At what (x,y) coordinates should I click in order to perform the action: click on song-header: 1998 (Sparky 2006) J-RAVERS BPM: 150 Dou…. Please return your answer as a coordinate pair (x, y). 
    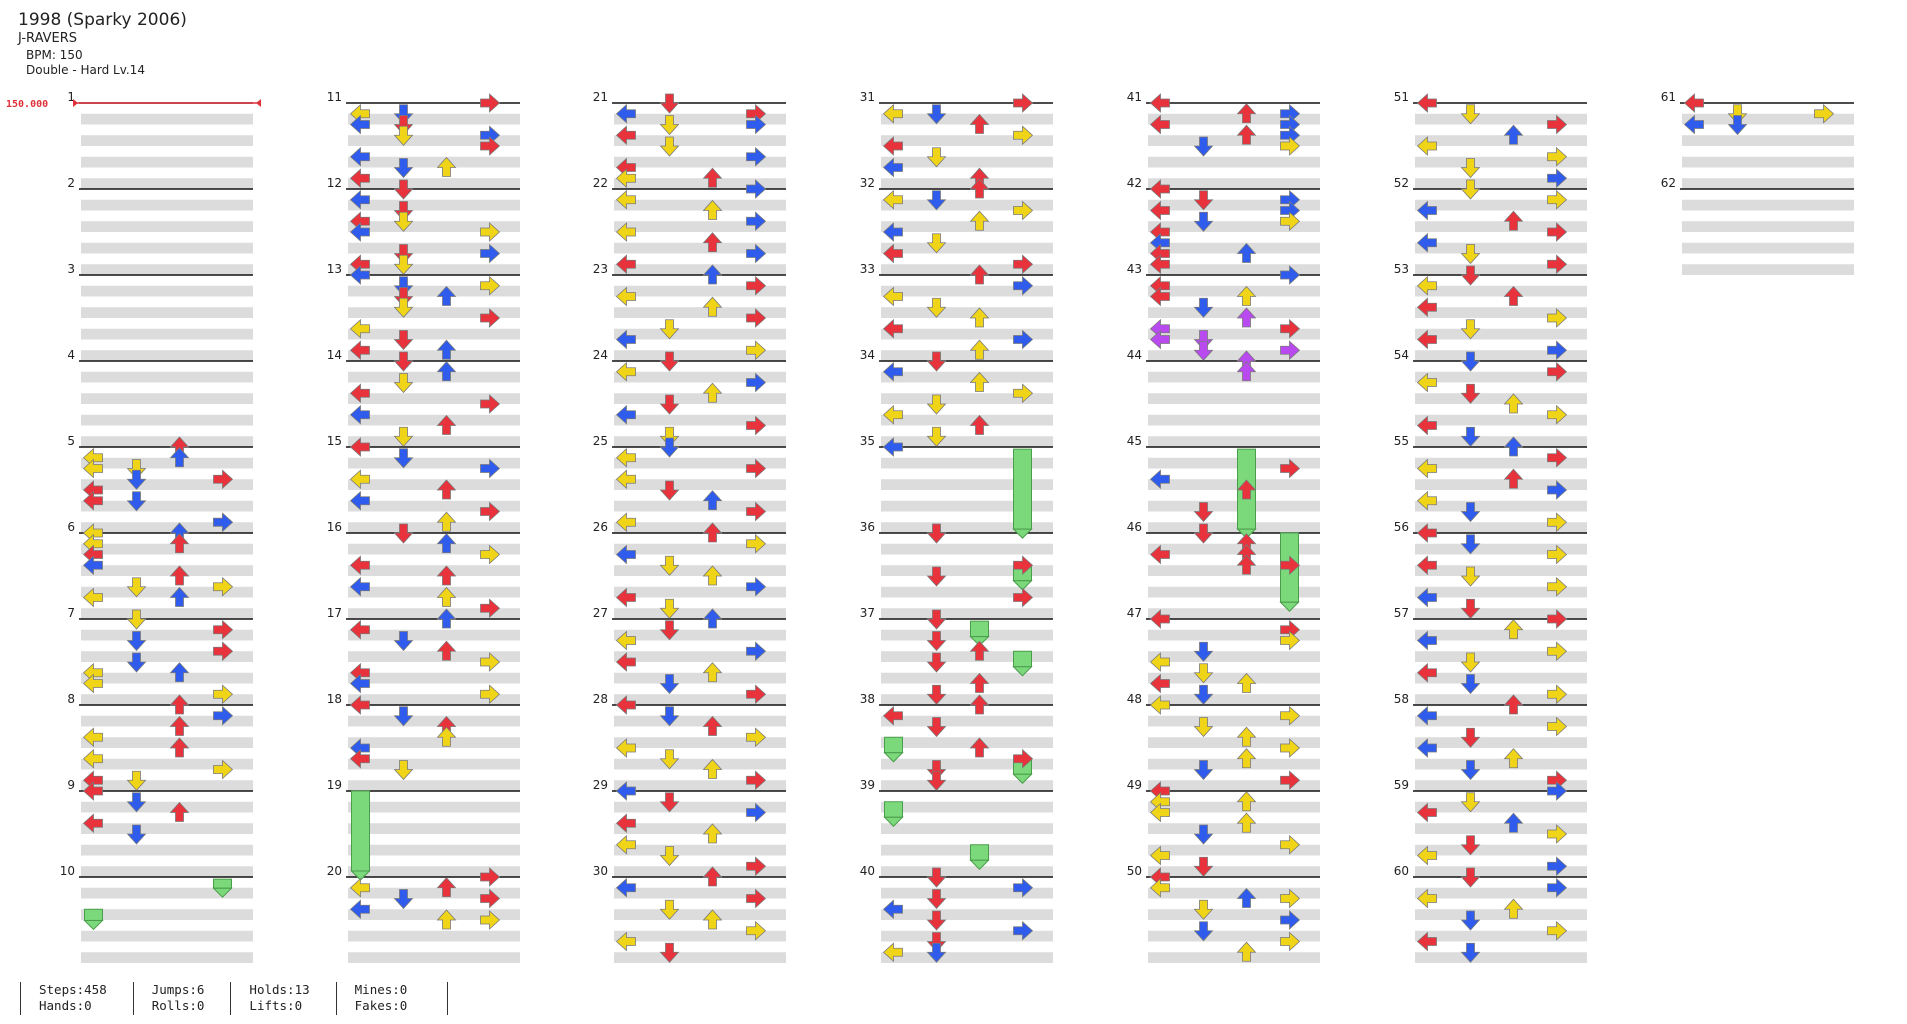
    Looking at the image, I should click on (102, 44).